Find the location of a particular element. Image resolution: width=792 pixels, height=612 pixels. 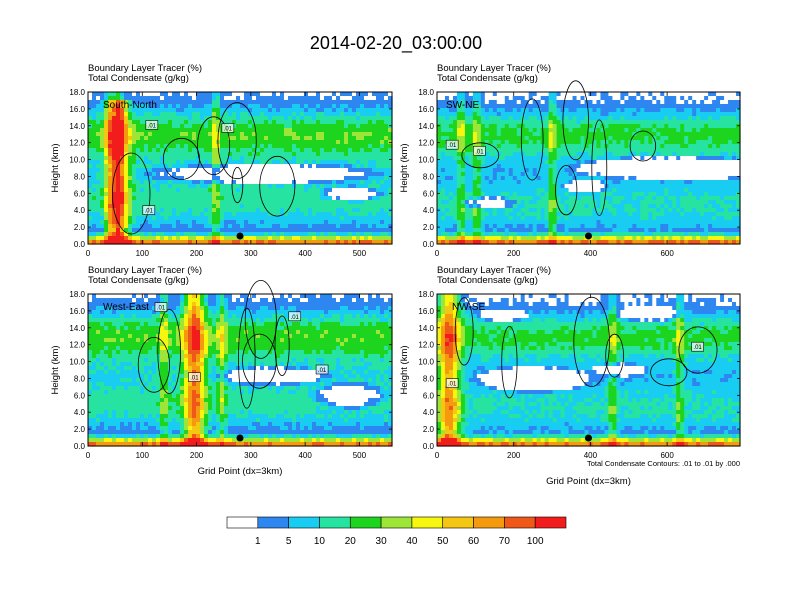

contour-label: .01 is located at coordinates (152, 125).